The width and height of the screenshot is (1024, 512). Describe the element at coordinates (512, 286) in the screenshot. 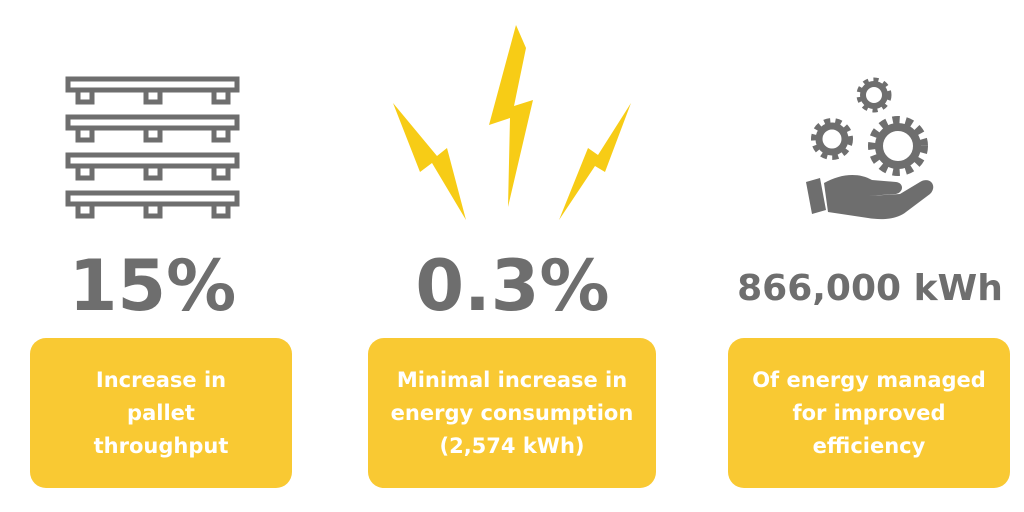

I see `stat-value: 0.3%` at that location.